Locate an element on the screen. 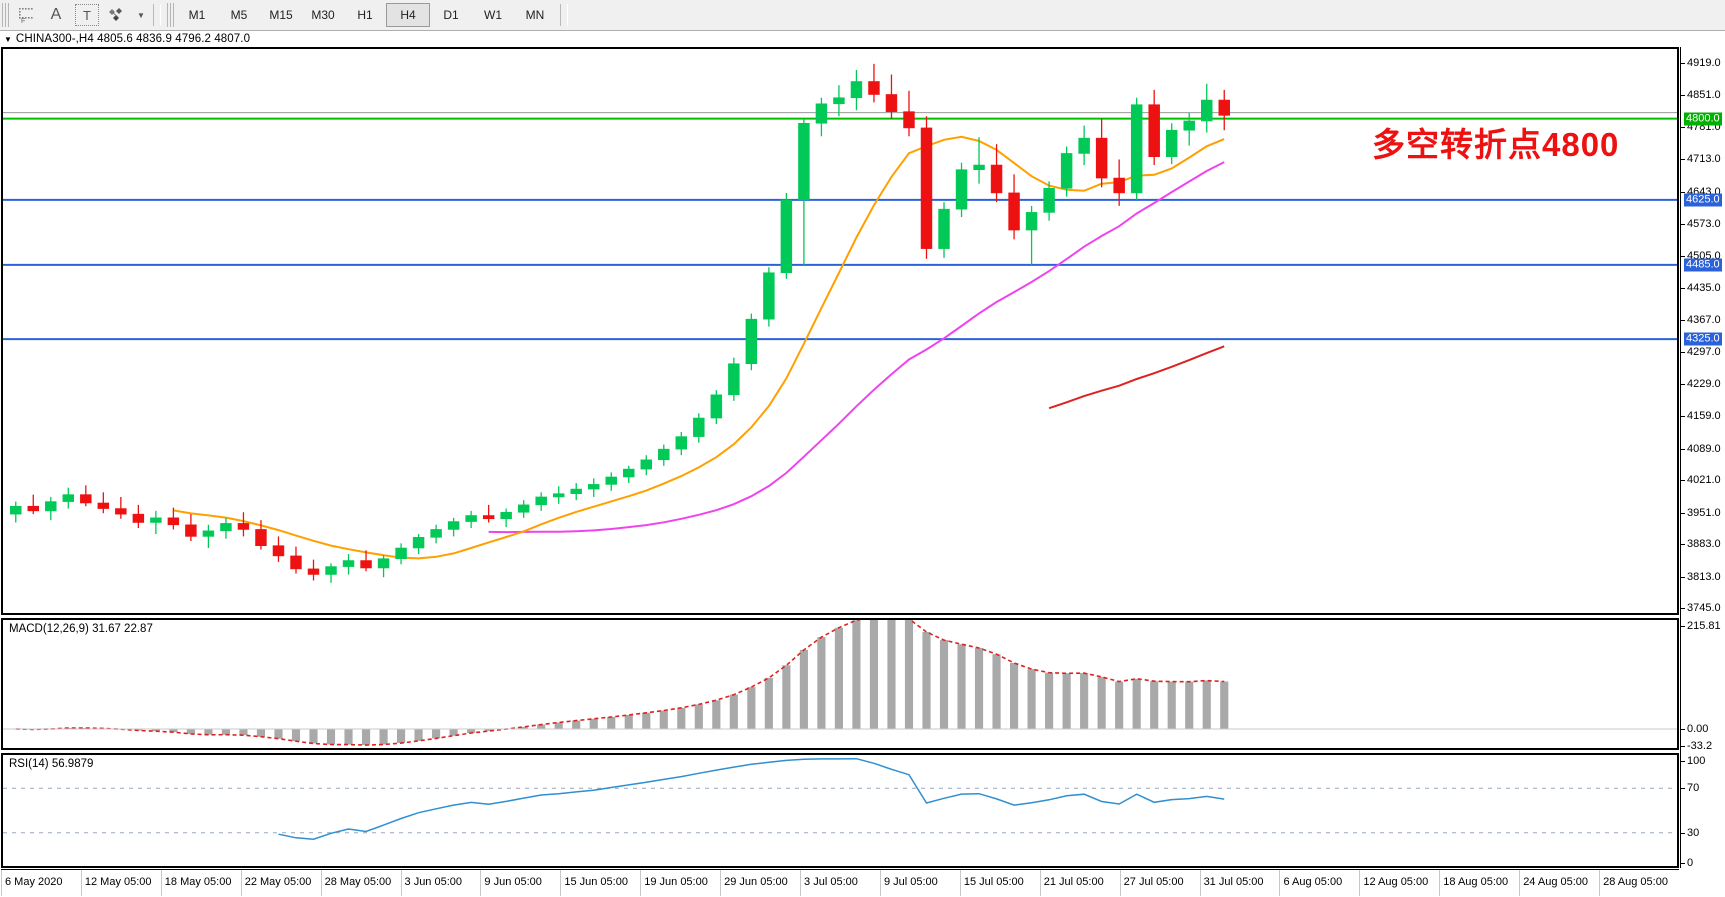 The height and width of the screenshot is (897, 1725). timeframe-d1: D1 is located at coordinates (451, 15).